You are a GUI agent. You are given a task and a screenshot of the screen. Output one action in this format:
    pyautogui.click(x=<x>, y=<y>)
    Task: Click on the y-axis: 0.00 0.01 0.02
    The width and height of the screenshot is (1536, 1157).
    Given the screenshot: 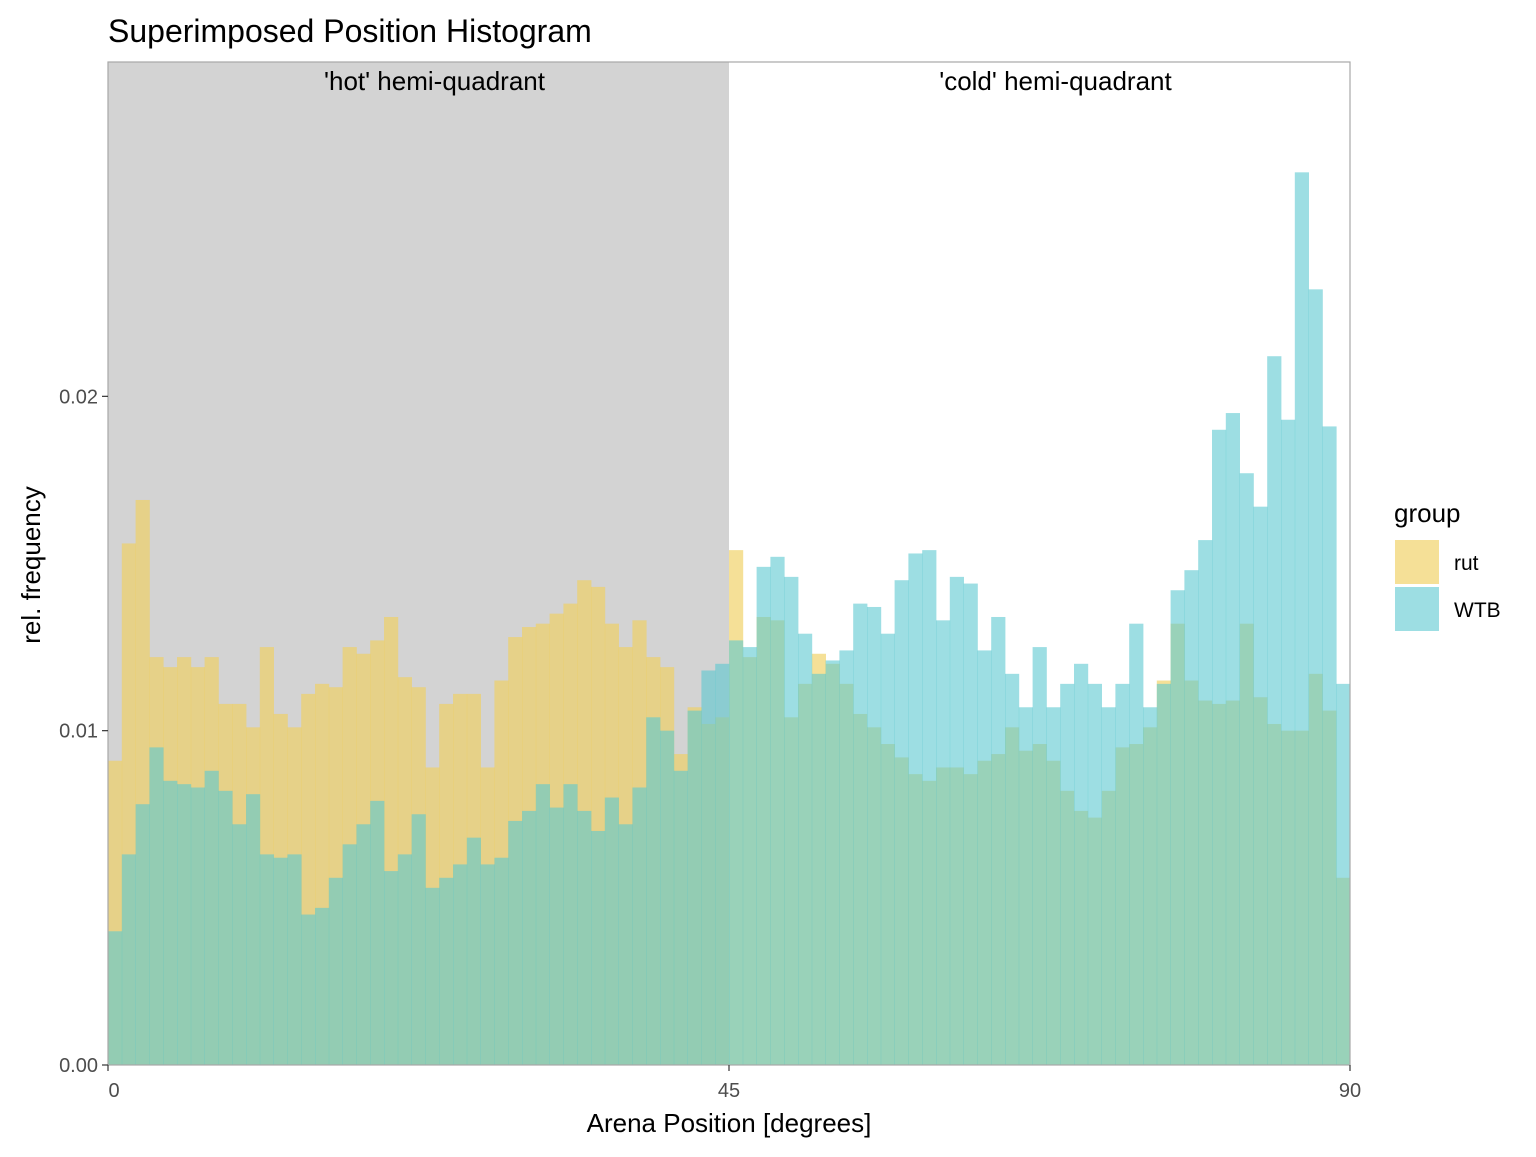 What is the action you would take?
    pyautogui.click(x=83, y=731)
    